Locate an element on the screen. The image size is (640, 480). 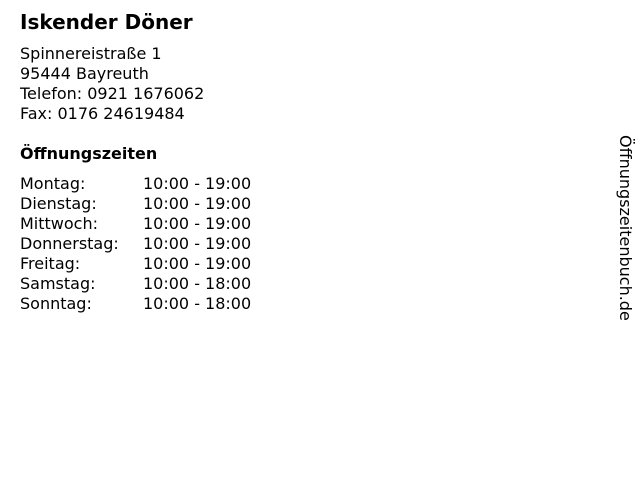
day: Dienstag: is located at coordinates (58, 203).